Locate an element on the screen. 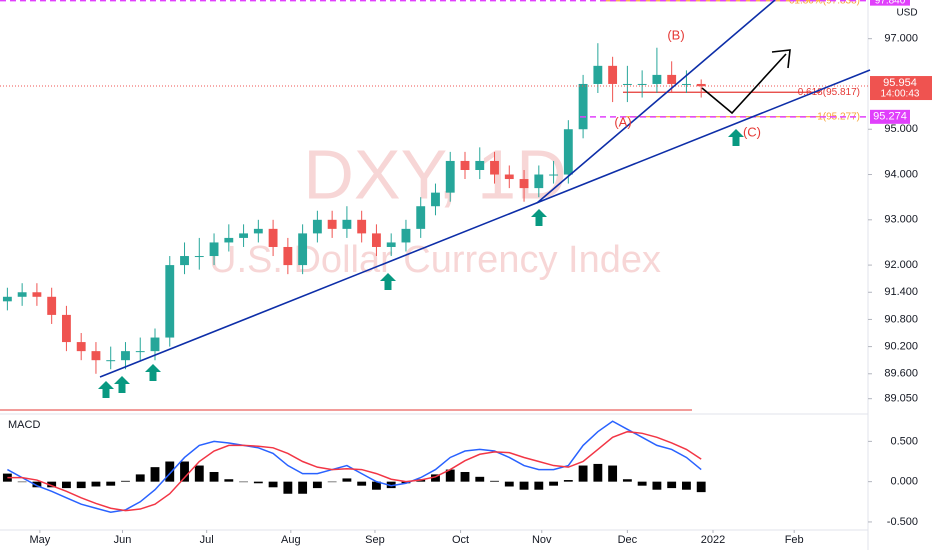 Image resolution: width=932 pixels, height=550 pixels. x-tick-label: Feb is located at coordinates (794, 540).